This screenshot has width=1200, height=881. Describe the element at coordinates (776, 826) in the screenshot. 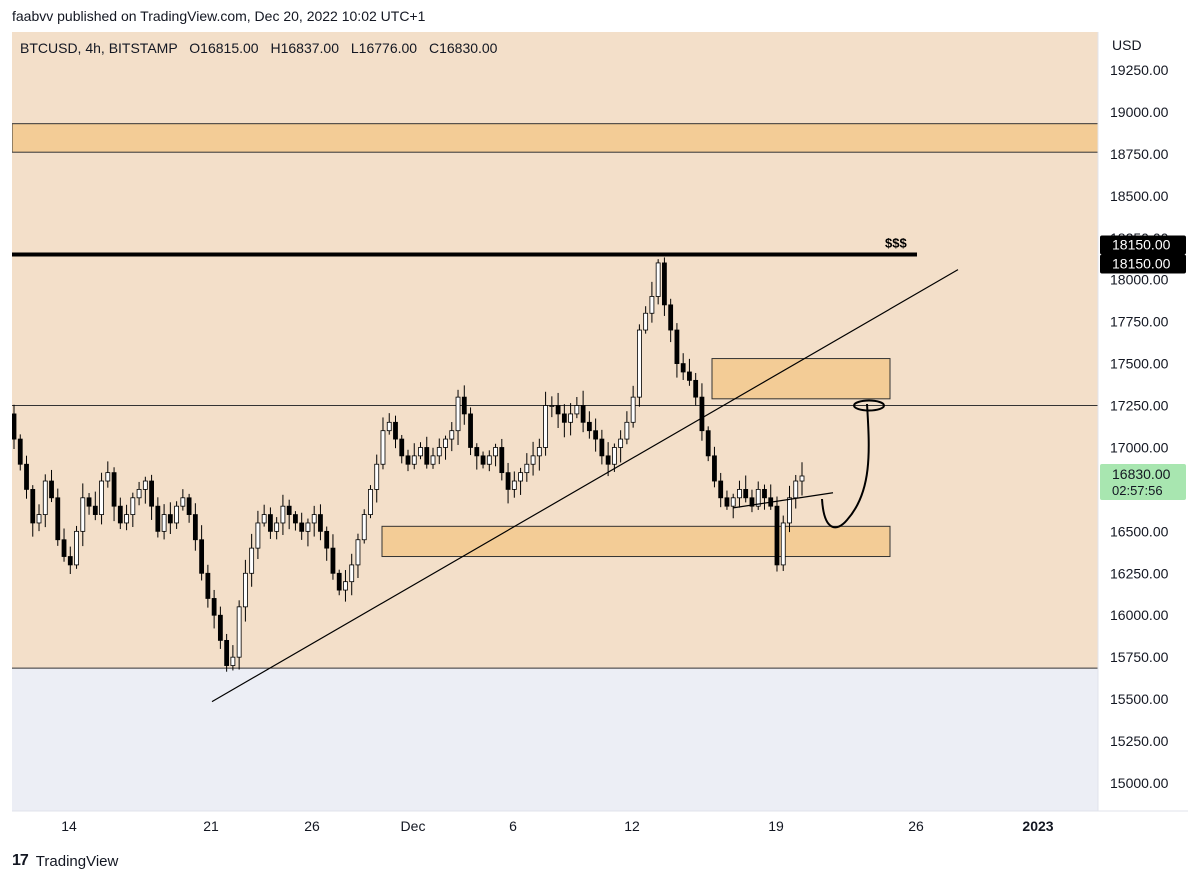

I see `x-tick-label: 19` at that location.